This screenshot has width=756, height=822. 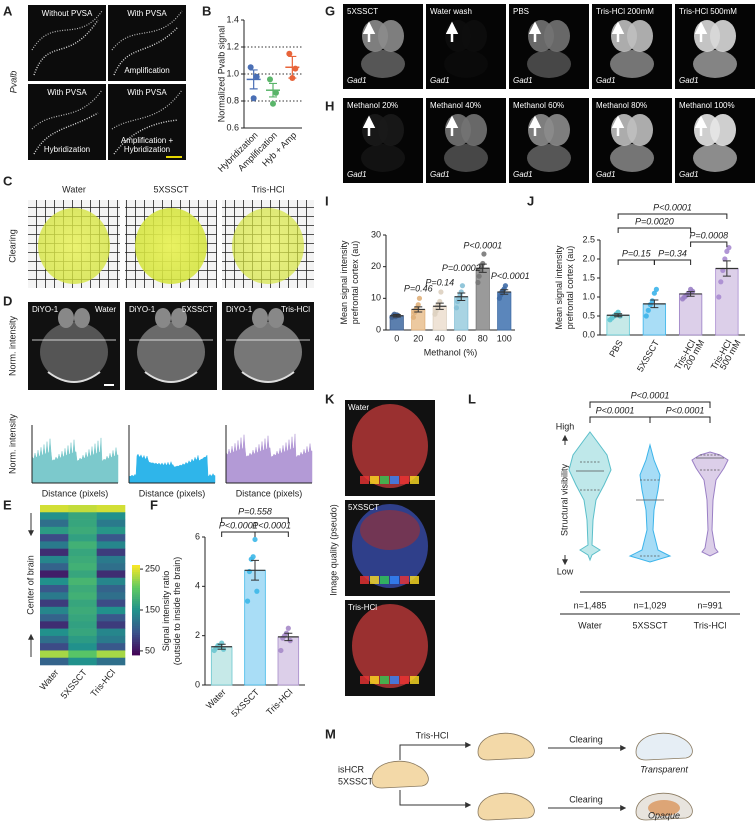 I want to click on axis-label: (outside to inside the brain), so click(x=177, y=611).